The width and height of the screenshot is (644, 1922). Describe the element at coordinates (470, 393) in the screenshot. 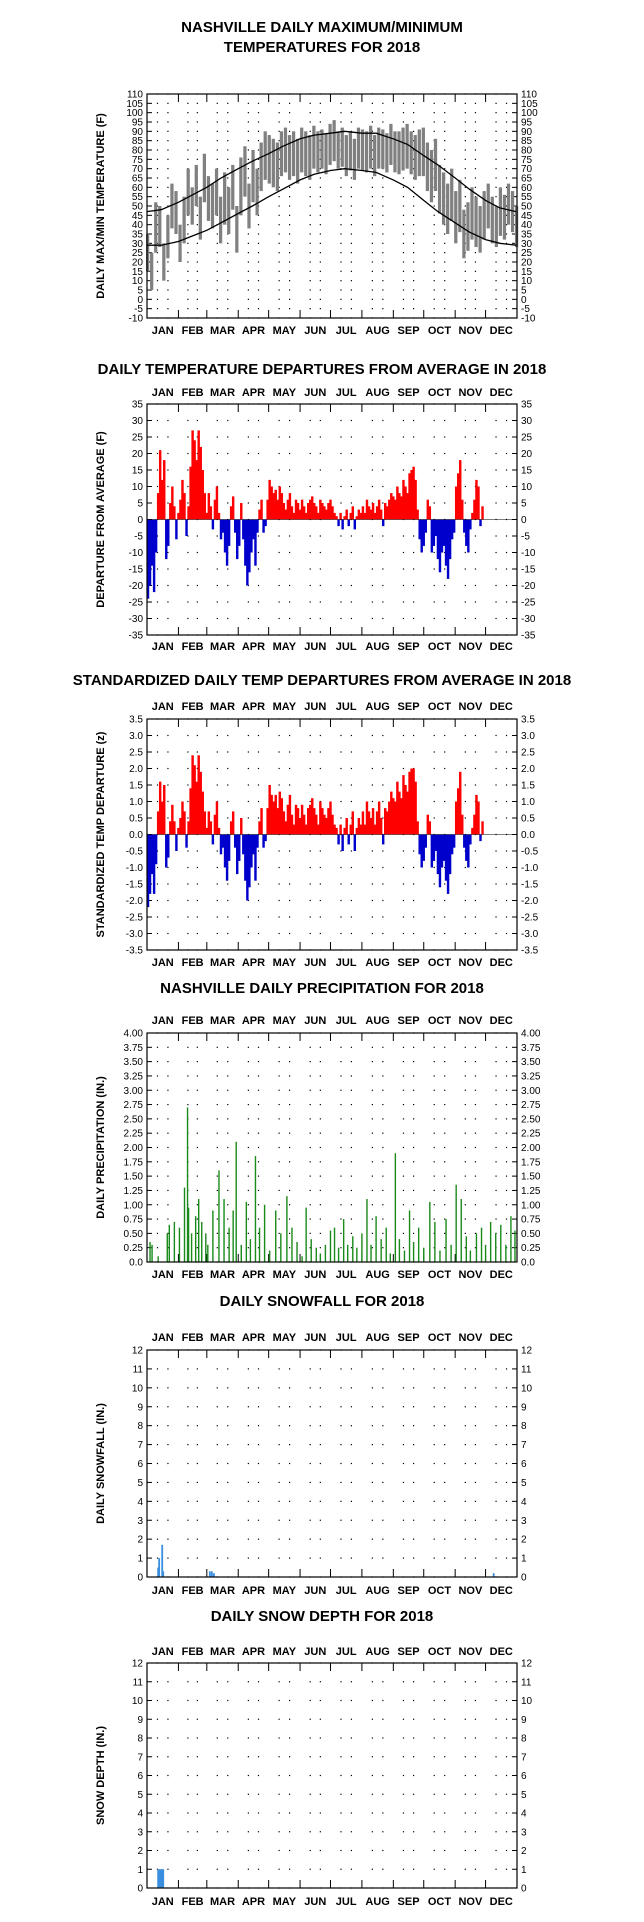

I see `month-label-top: NOV` at that location.